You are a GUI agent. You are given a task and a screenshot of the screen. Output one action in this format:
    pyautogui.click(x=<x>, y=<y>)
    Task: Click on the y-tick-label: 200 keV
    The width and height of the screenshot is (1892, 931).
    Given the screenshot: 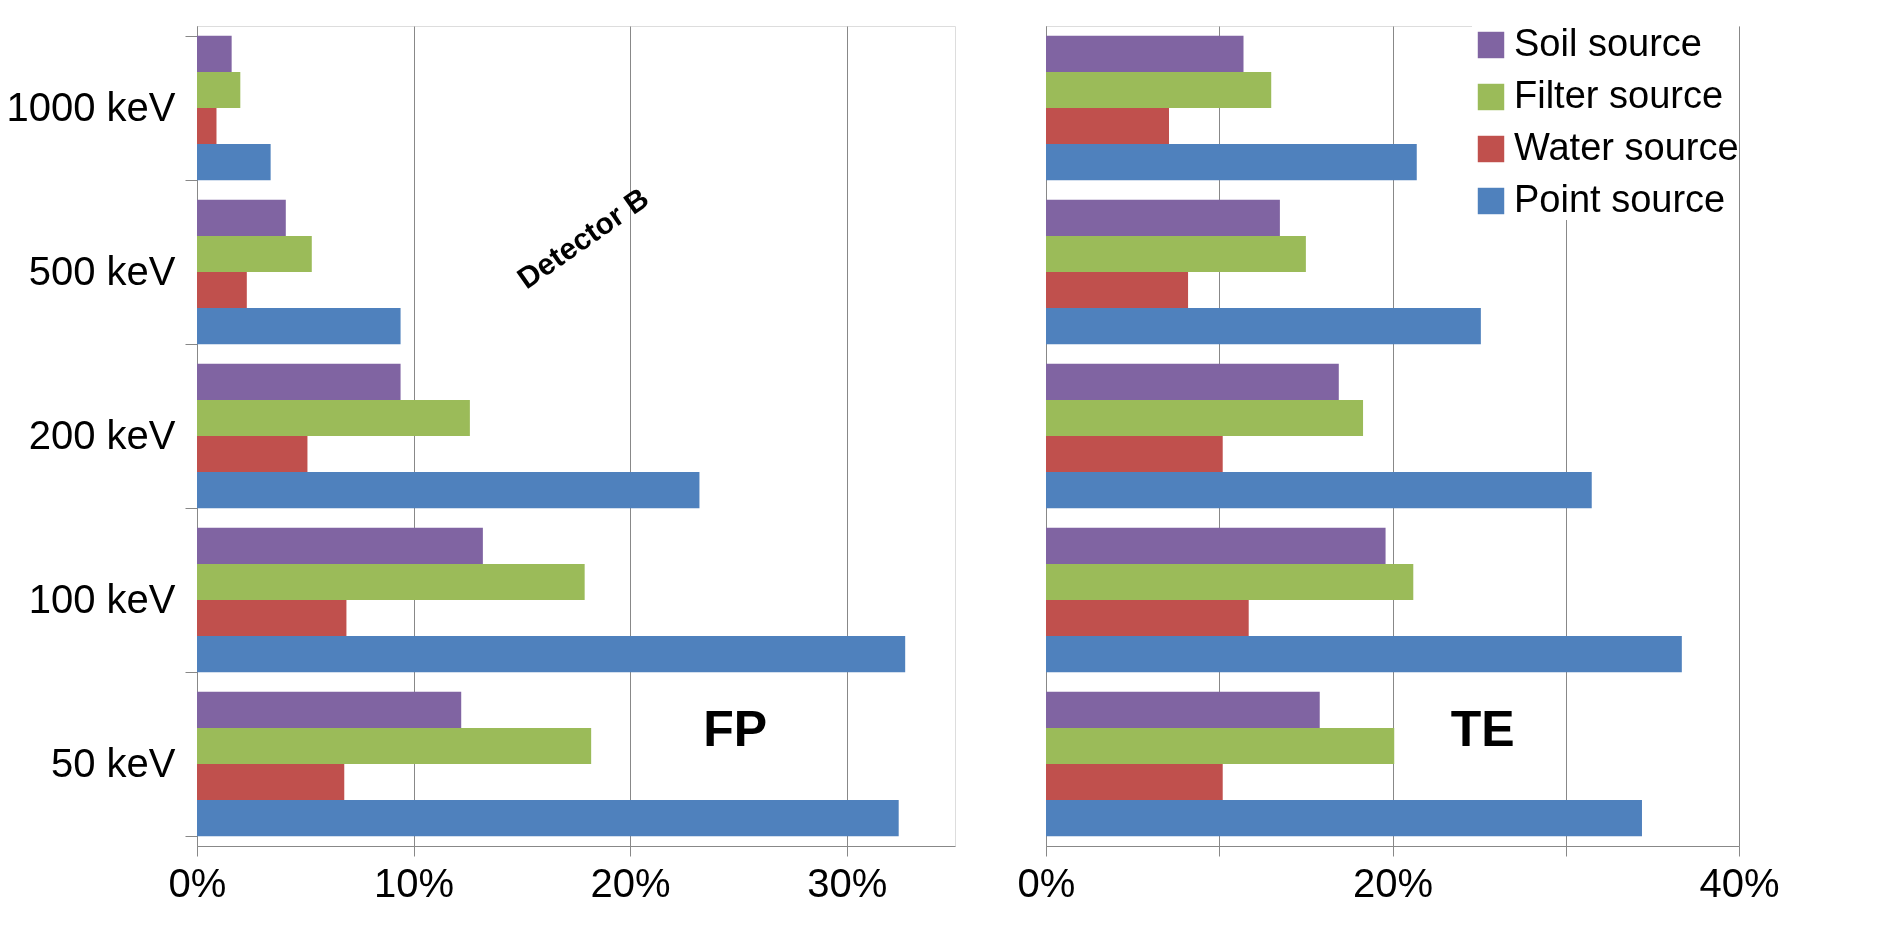 What is the action you would take?
    pyautogui.click(x=102, y=434)
    